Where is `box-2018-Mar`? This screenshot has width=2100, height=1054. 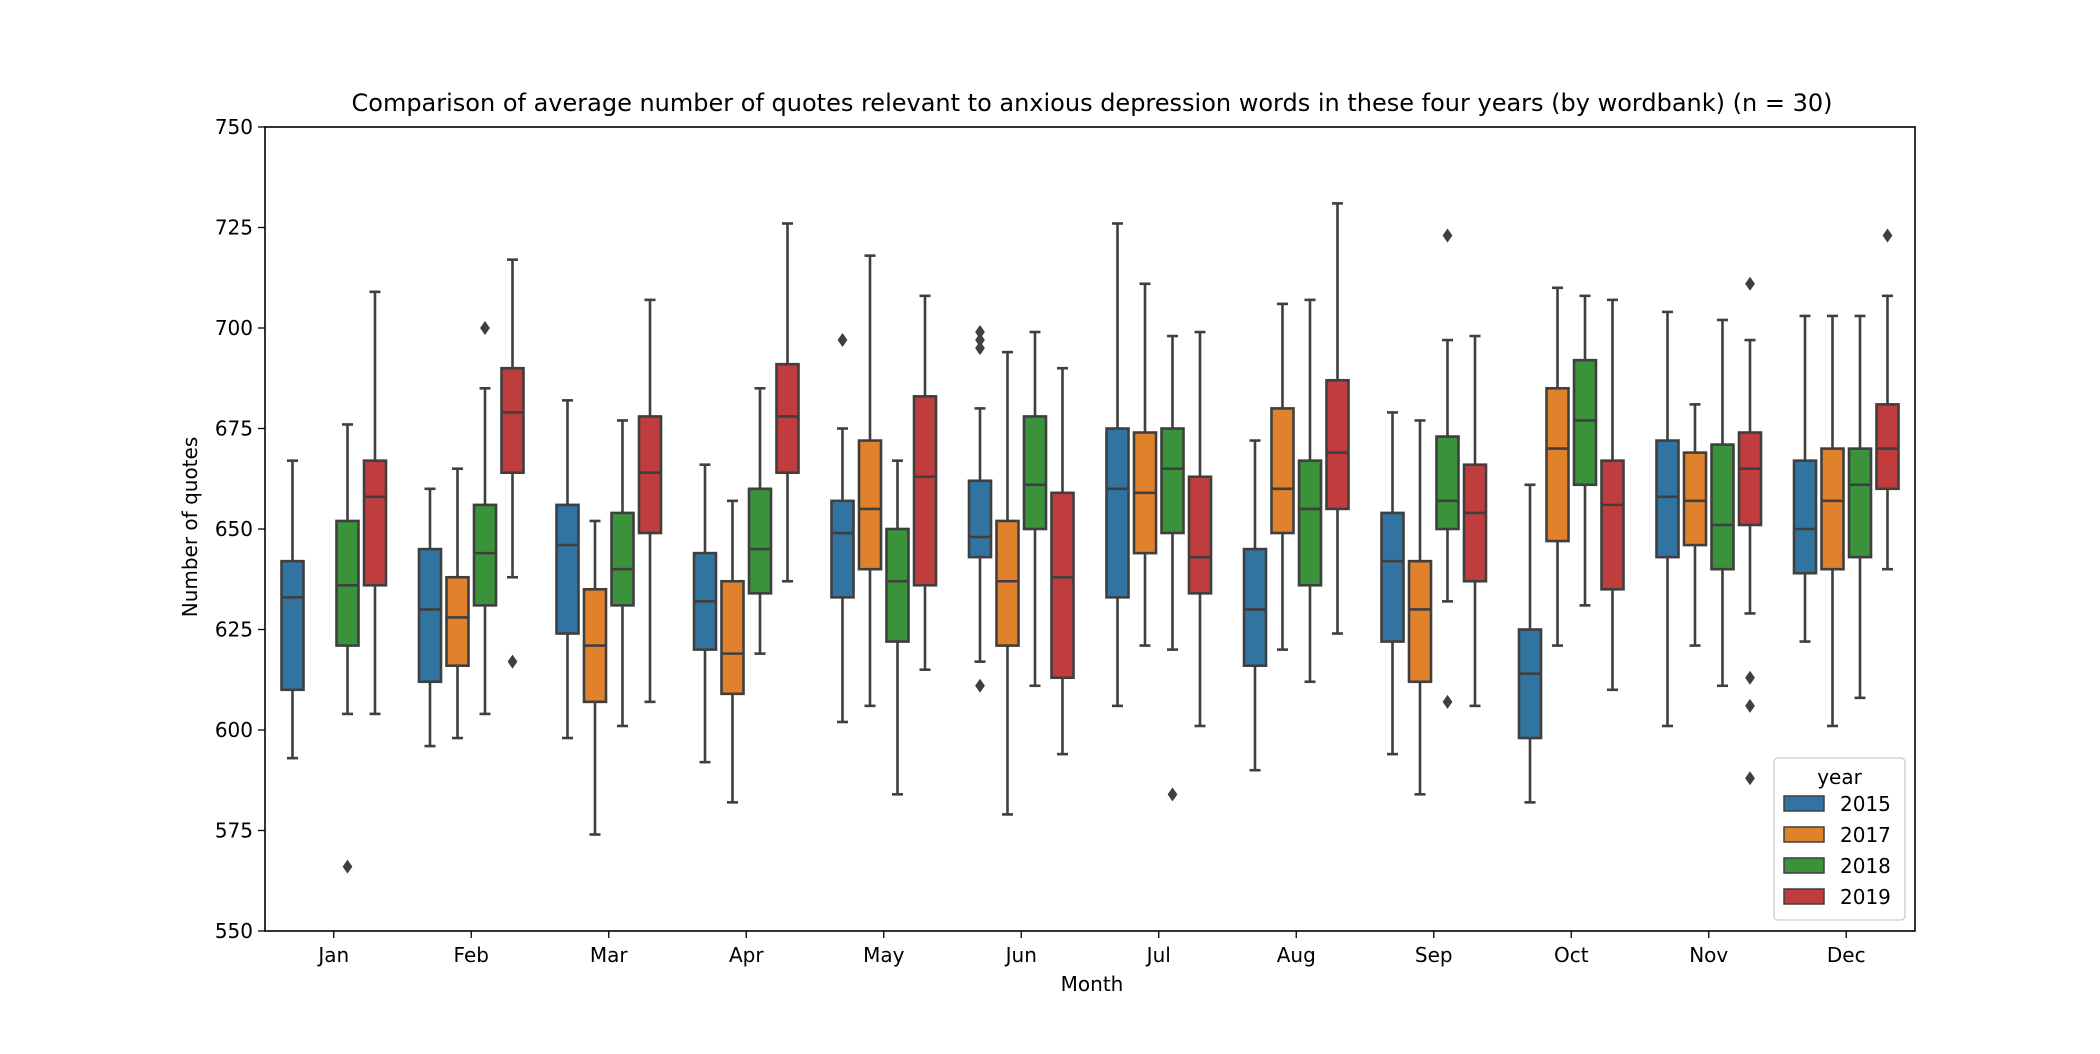
box-2018-Mar is located at coordinates (622, 573).